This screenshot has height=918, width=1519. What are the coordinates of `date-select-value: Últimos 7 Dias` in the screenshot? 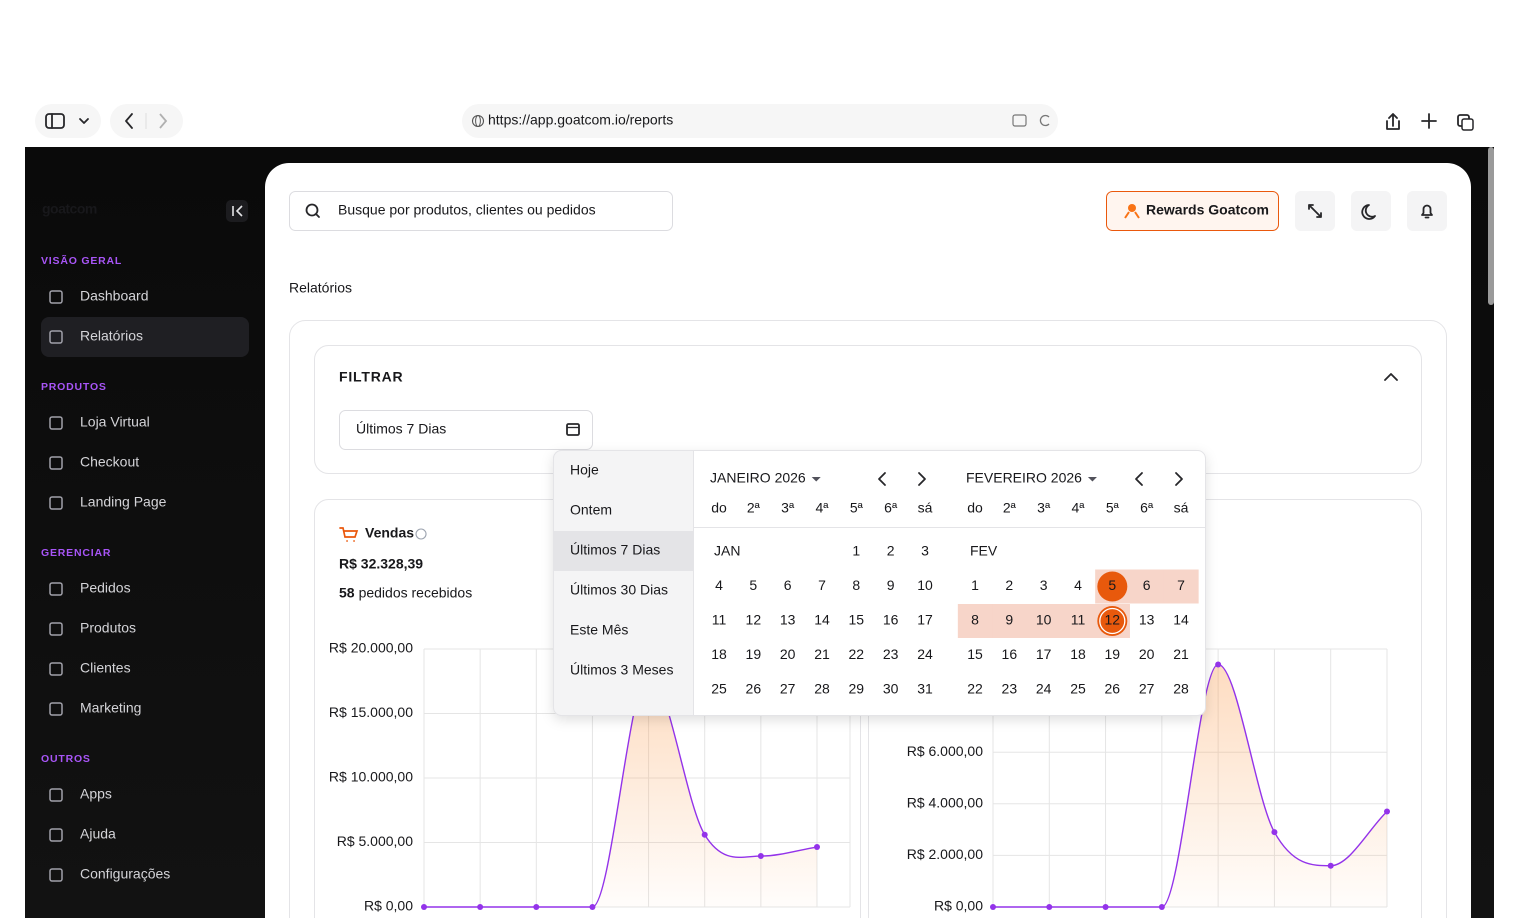 It's located at (401, 429).